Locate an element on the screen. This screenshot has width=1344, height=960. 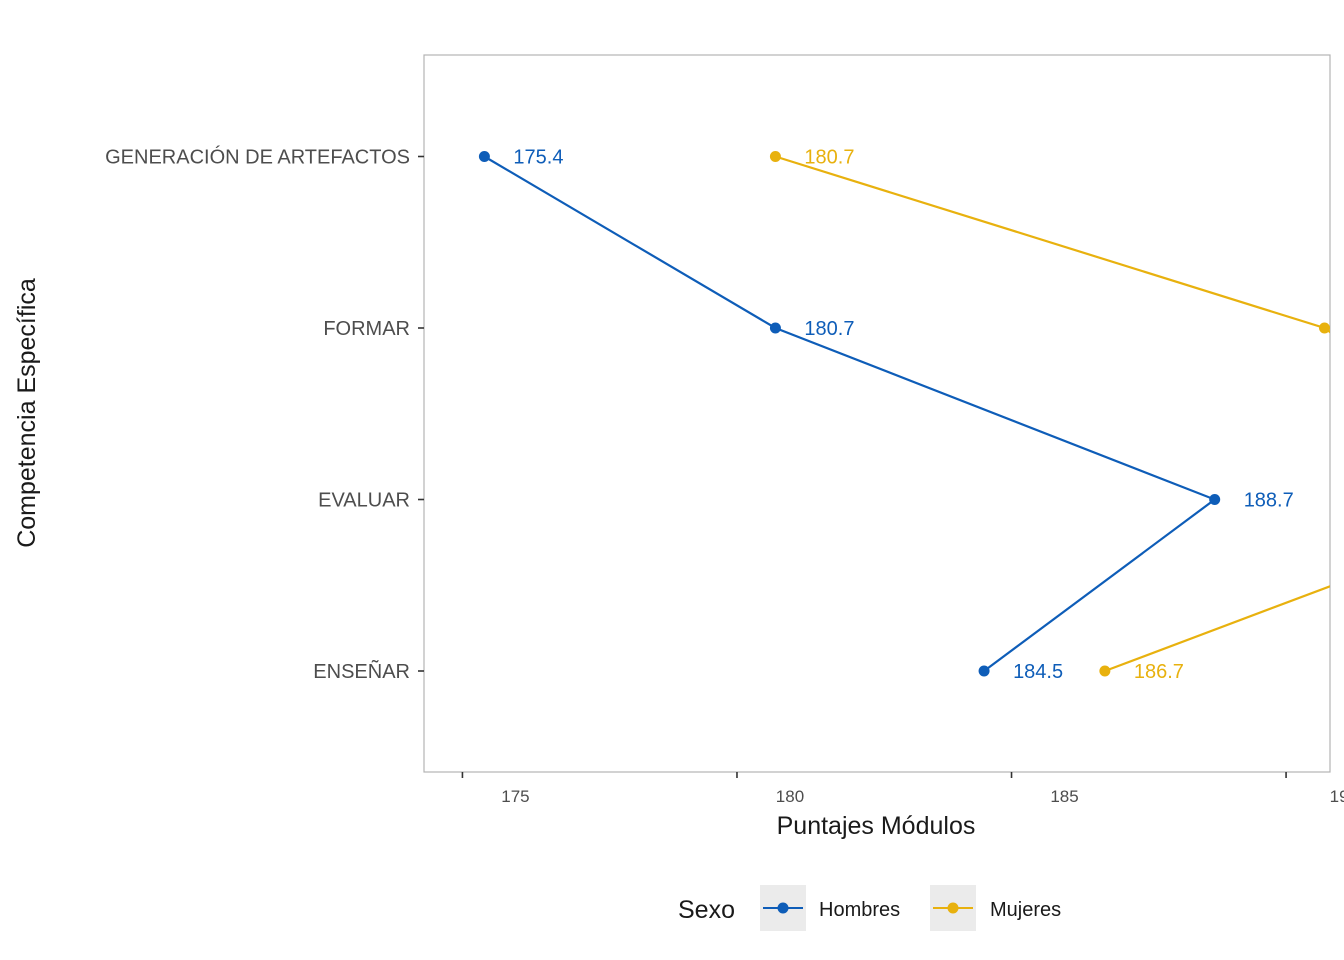
x-tick-label: 185 is located at coordinates (1064, 796).